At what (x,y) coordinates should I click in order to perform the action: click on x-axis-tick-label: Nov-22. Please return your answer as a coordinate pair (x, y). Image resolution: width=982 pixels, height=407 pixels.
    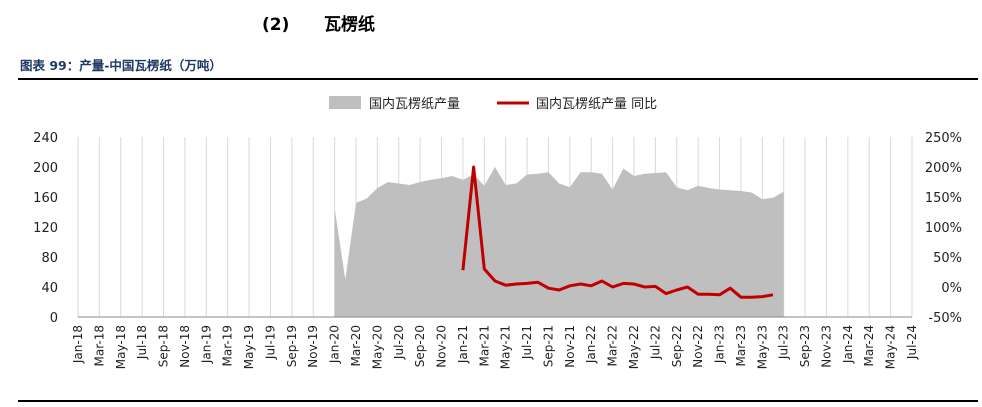
    Looking at the image, I should click on (698, 346).